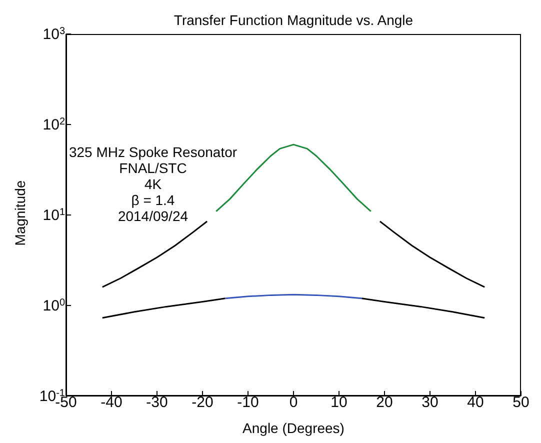  I want to click on x-tick-label: 20, so click(384, 402).